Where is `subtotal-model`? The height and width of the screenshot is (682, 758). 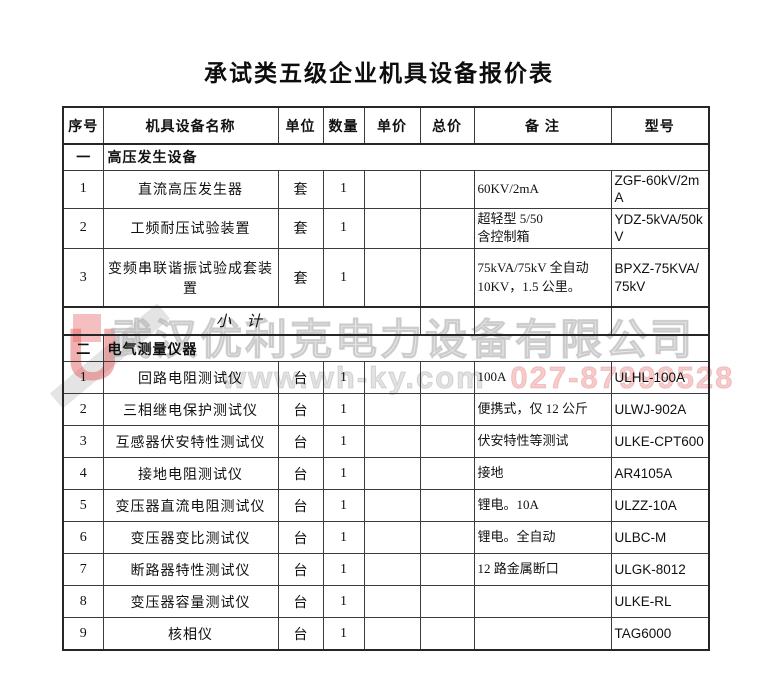
subtotal-model is located at coordinates (660, 320).